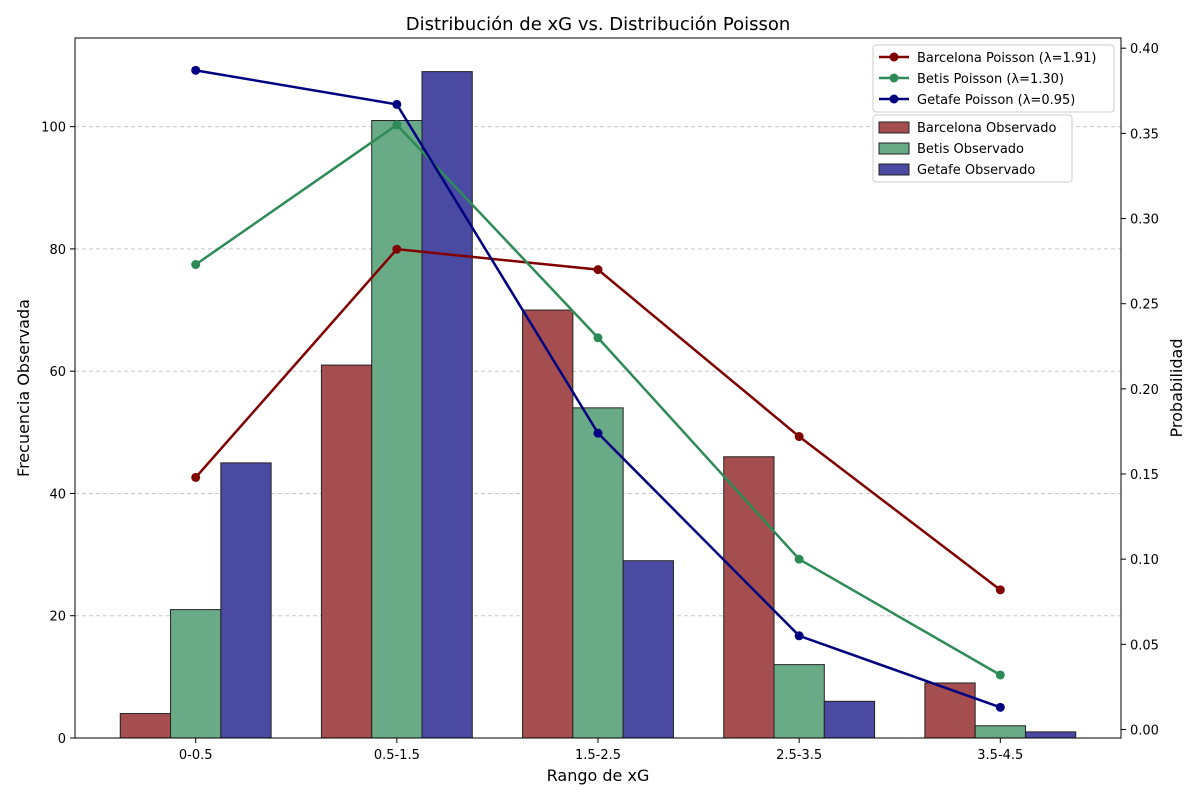 This screenshot has width=1200, height=800. What do you see at coordinates (1006, 58) in the screenshot?
I see `legend-line-label: Barcelona Poisson (λ=1.91)` at bounding box center [1006, 58].